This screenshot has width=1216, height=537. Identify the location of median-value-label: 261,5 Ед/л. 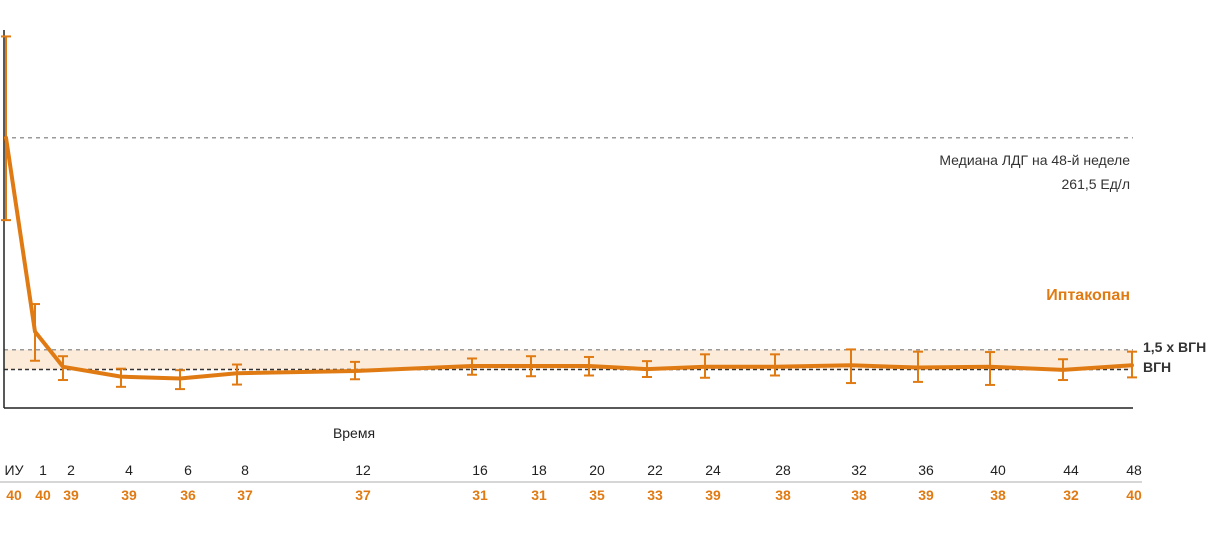
(1096, 184).